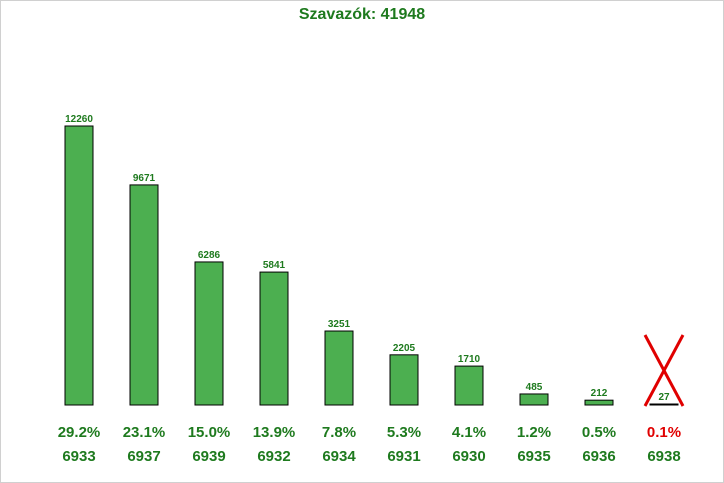 This screenshot has height=483, width=724. I want to click on percent-label: 0.1%, so click(664, 432).